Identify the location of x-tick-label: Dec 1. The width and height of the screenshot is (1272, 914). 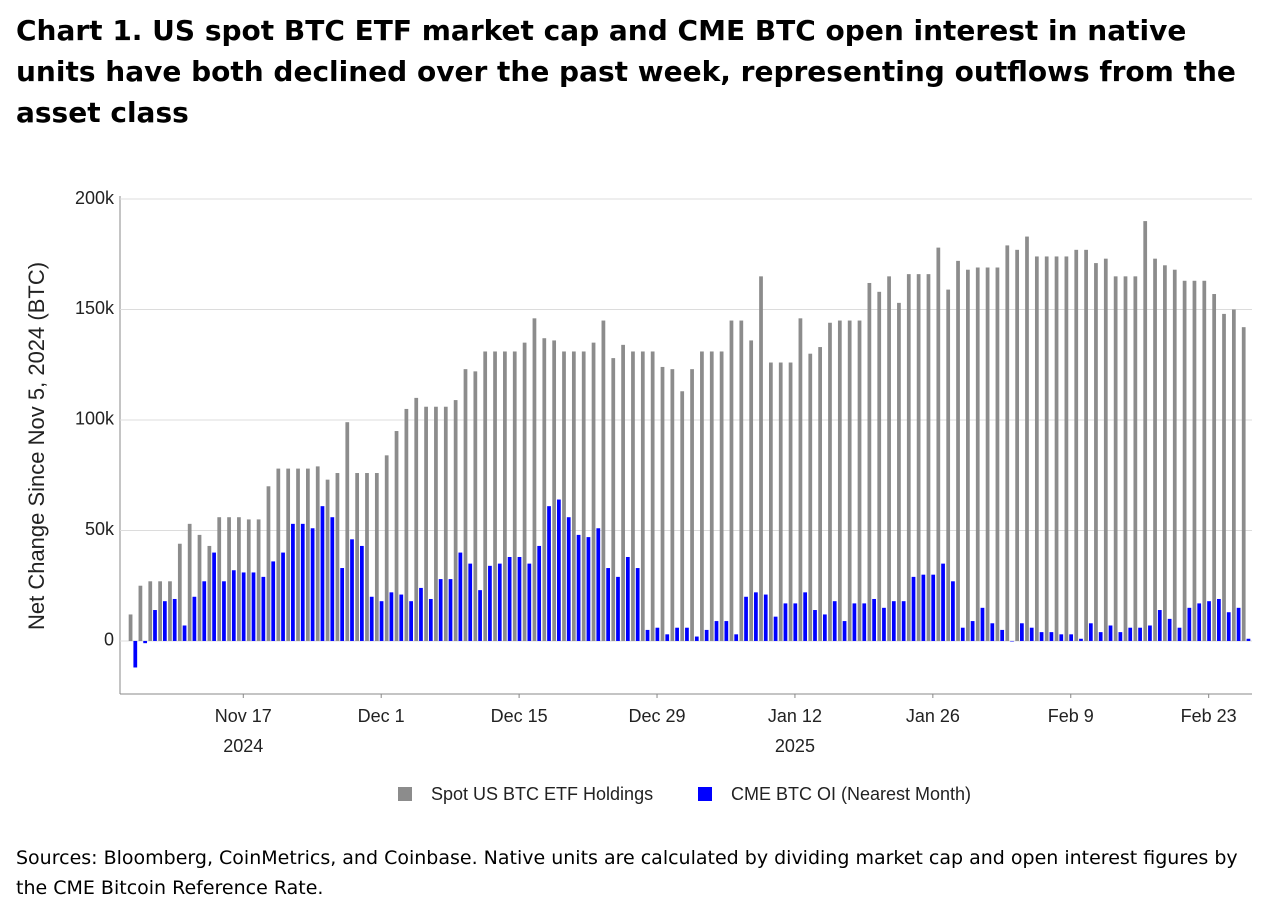
(381, 716).